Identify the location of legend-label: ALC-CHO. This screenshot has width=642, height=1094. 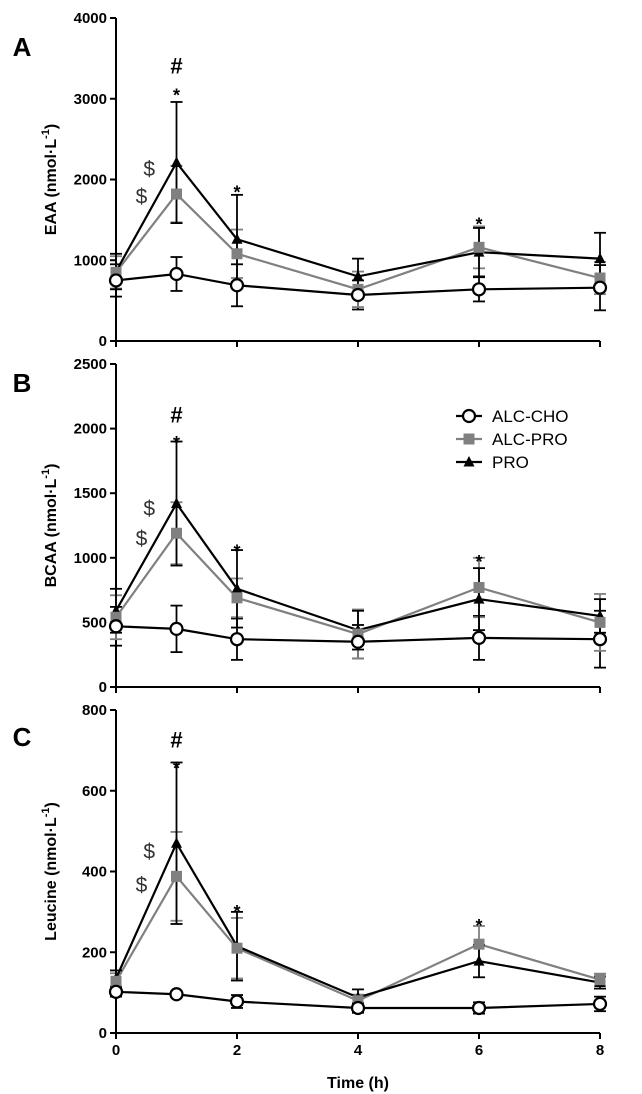
(530, 416).